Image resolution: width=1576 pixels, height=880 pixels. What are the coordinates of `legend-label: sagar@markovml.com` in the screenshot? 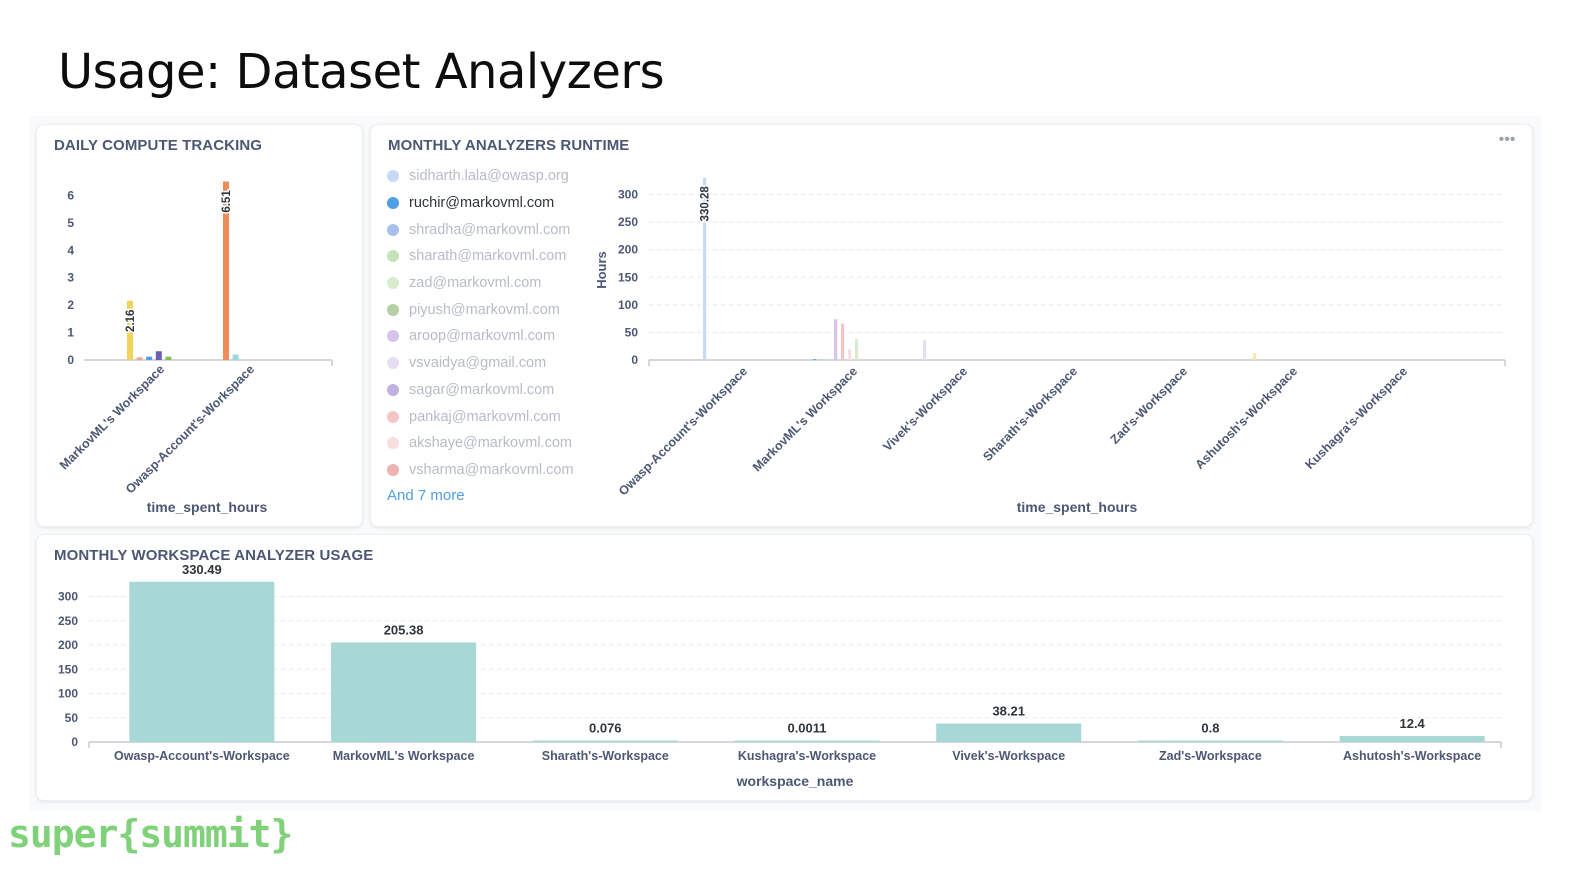 It's located at (482, 389).